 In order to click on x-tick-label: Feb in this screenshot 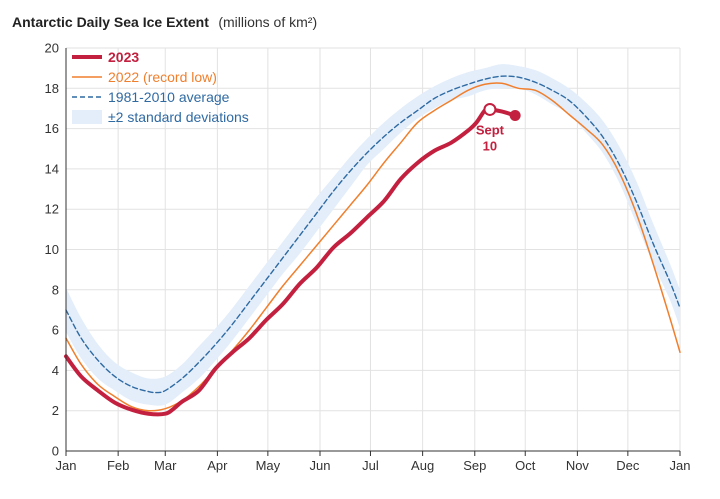, I will do `click(118, 465)`.